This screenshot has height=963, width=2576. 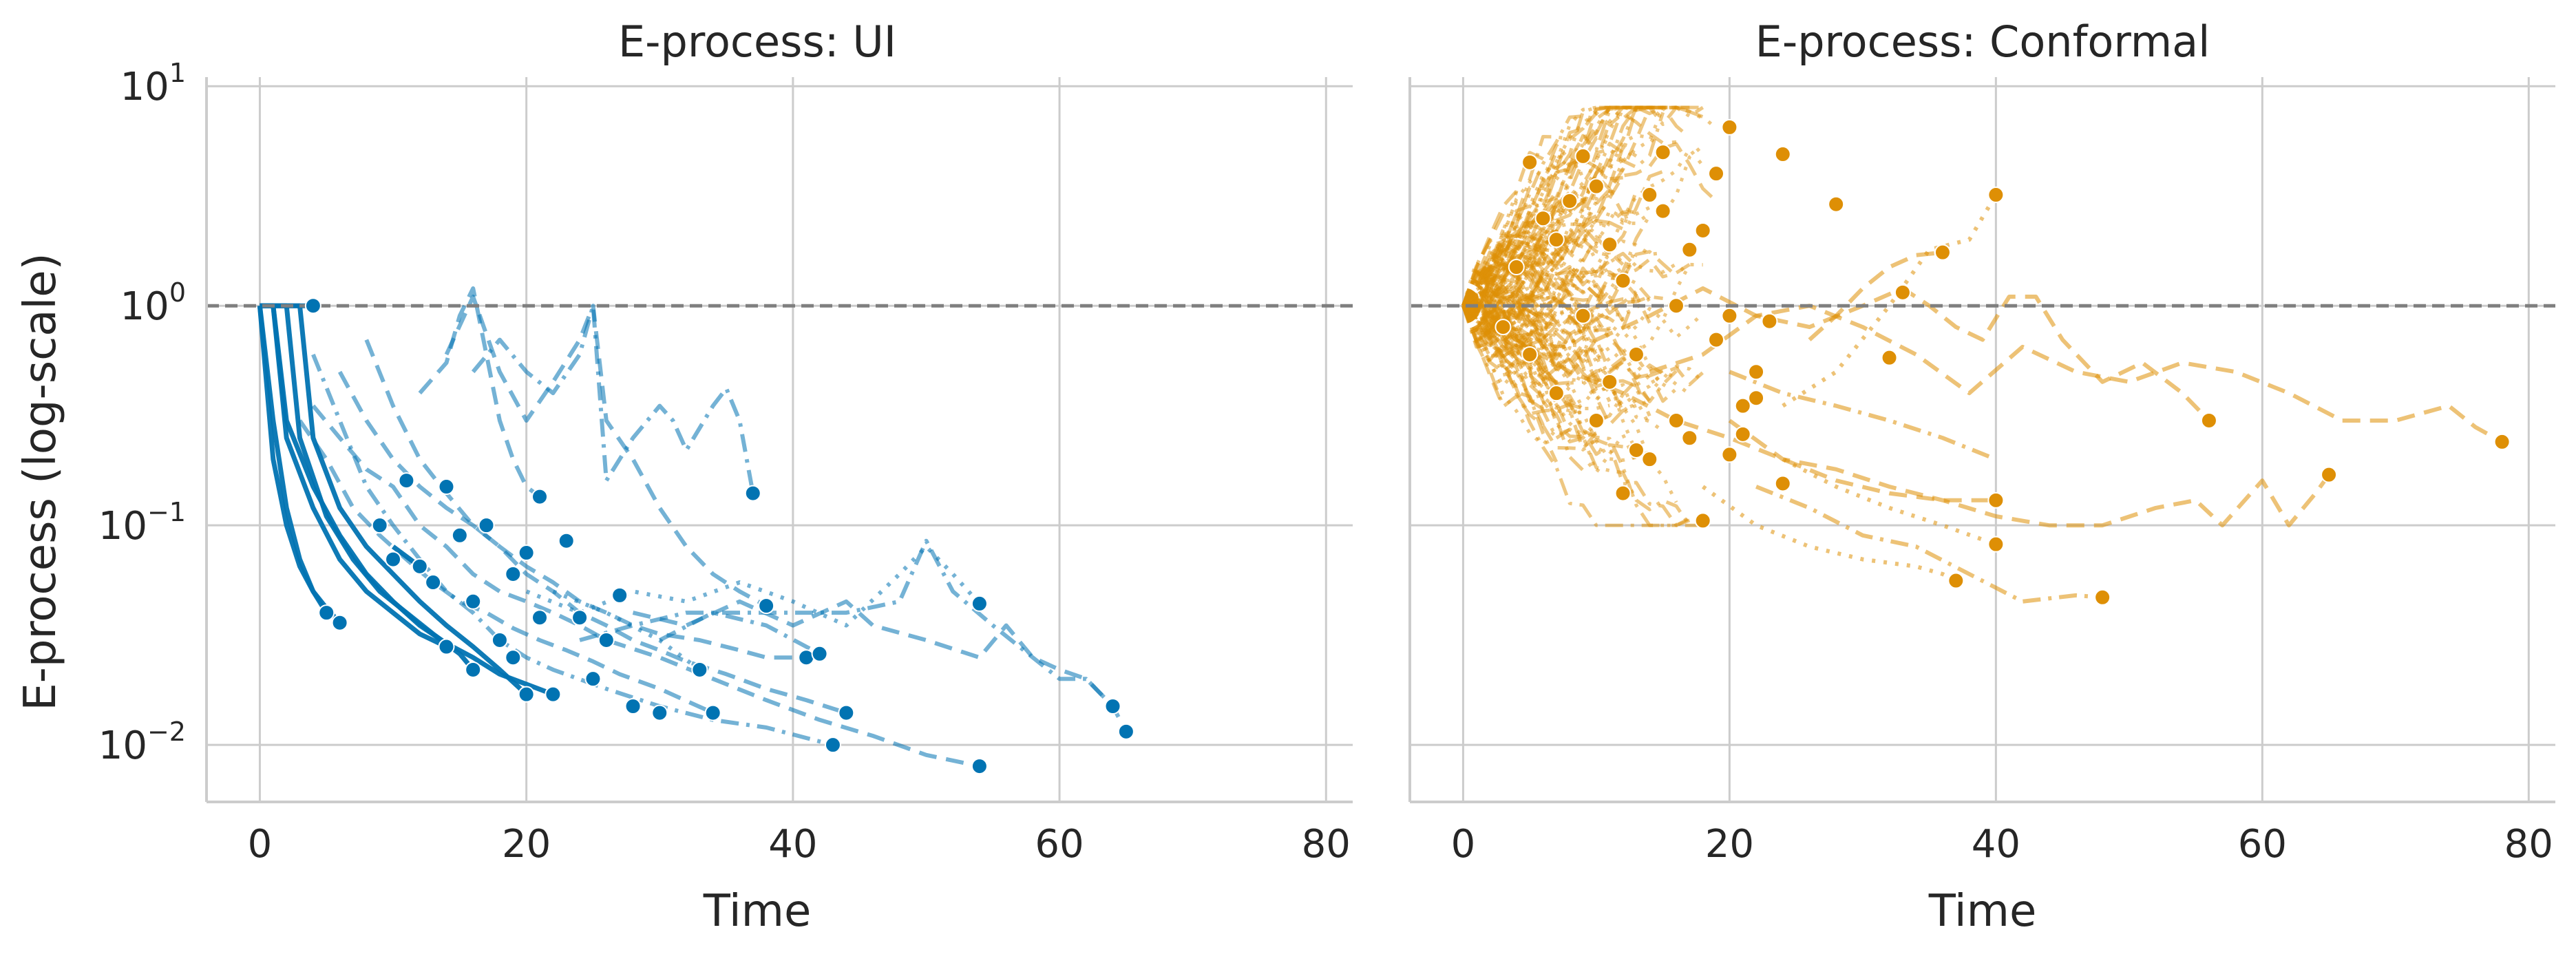 I want to click on panel-ui-y-tick-label: 10¹, so click(x=153, y=83).